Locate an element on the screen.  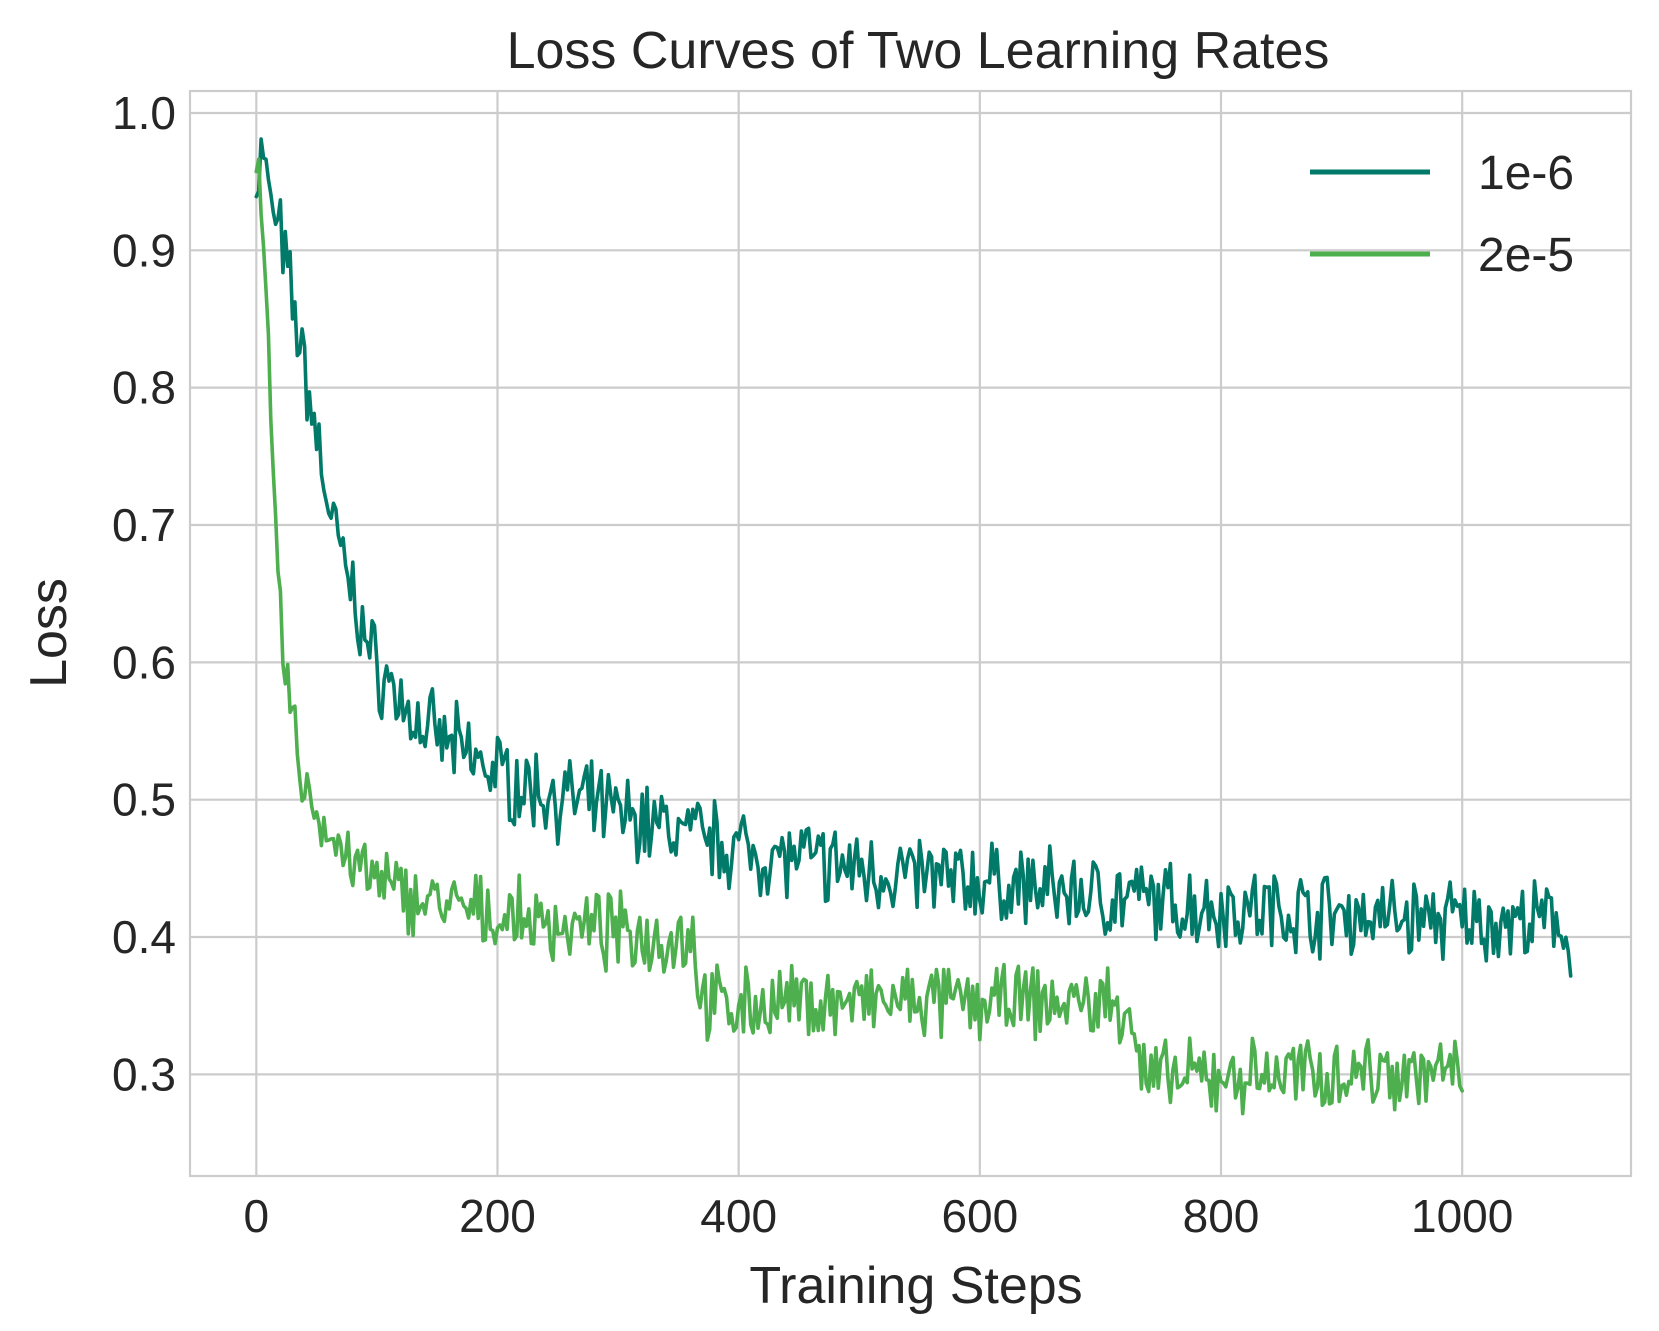
x-tick-label: 0 is located at coordinates (257, 1216).